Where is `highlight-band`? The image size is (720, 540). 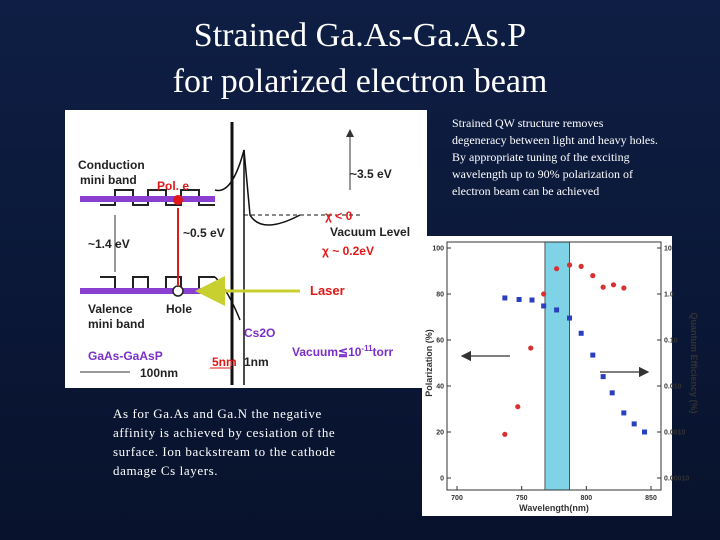
highlight-band is located at coordinates (557, 366).